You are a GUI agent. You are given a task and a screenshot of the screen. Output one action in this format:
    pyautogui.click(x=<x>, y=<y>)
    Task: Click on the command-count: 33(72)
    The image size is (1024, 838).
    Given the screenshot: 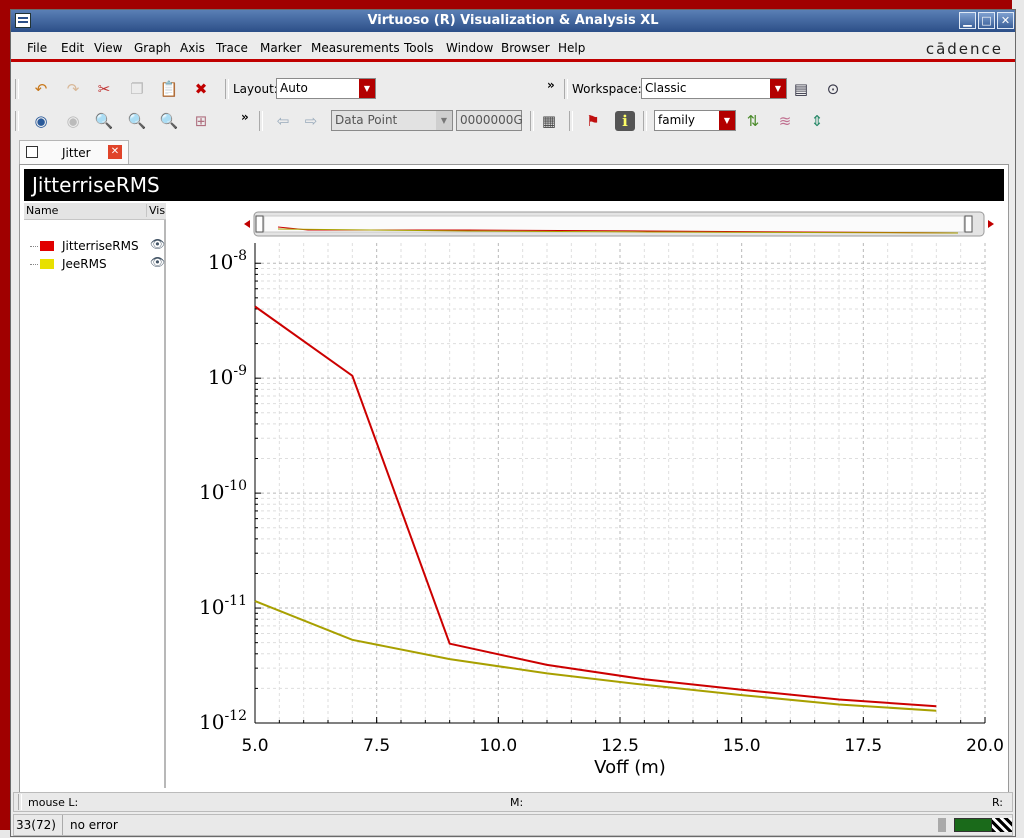 What is the action you would take?
    pyautogui.click(x=36, y=825)
    